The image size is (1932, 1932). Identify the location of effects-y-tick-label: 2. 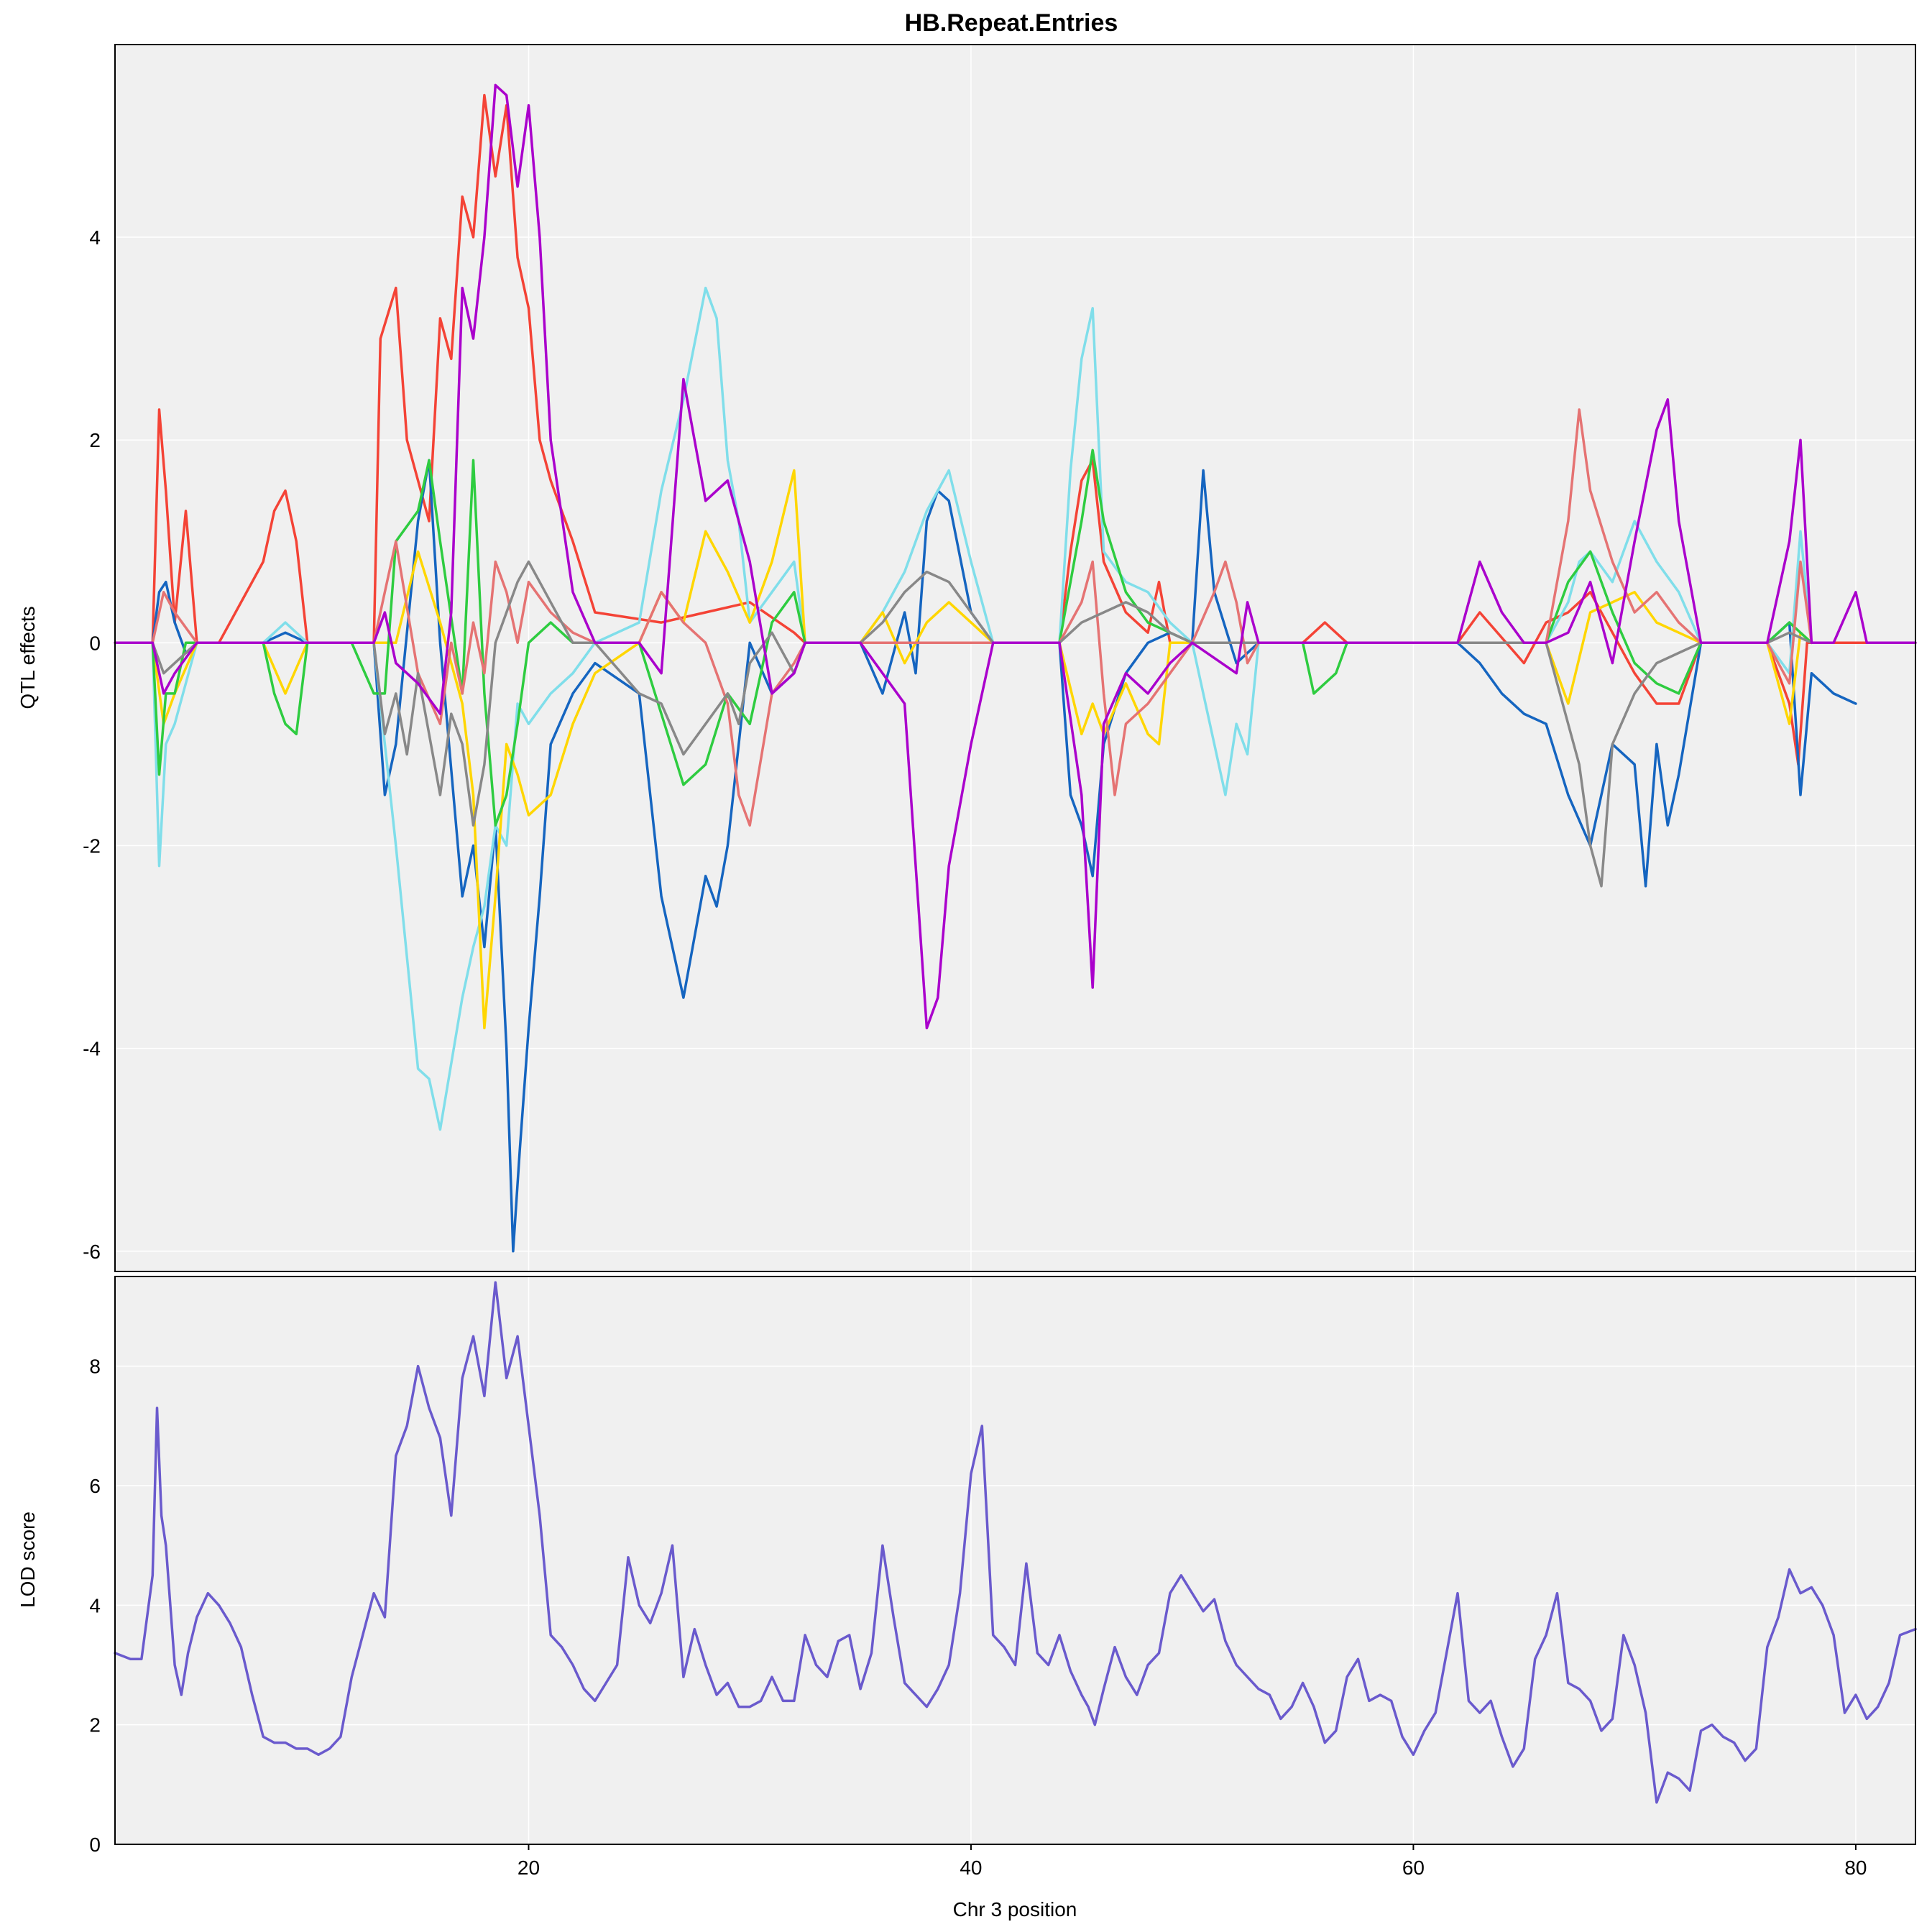
(95, 440).